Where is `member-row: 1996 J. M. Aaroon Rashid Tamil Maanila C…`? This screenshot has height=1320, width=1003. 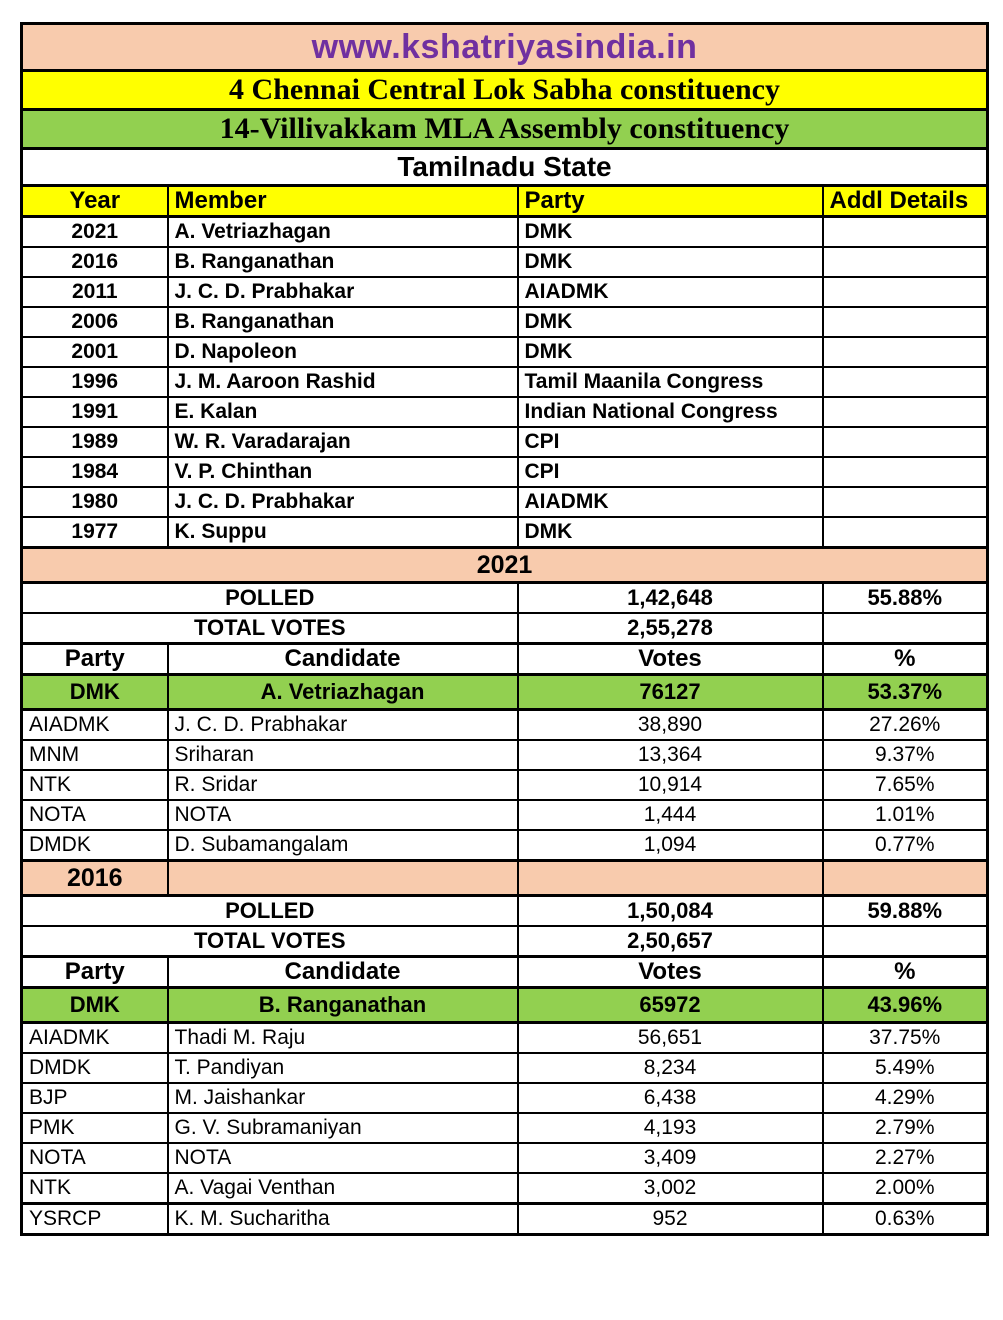 member-row: 1996 J. M. Aaroon Rashid Tamil Maanila C… is located at coordinates (504, 382).